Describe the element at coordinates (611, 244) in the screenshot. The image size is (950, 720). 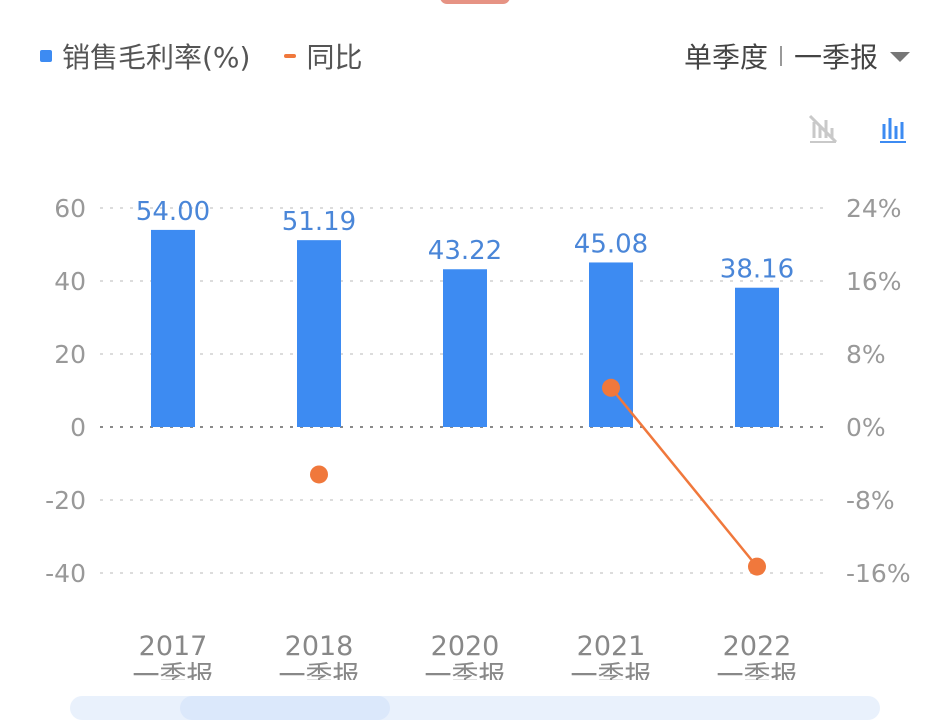
I see `bar-value-label: 45.08` at that location.